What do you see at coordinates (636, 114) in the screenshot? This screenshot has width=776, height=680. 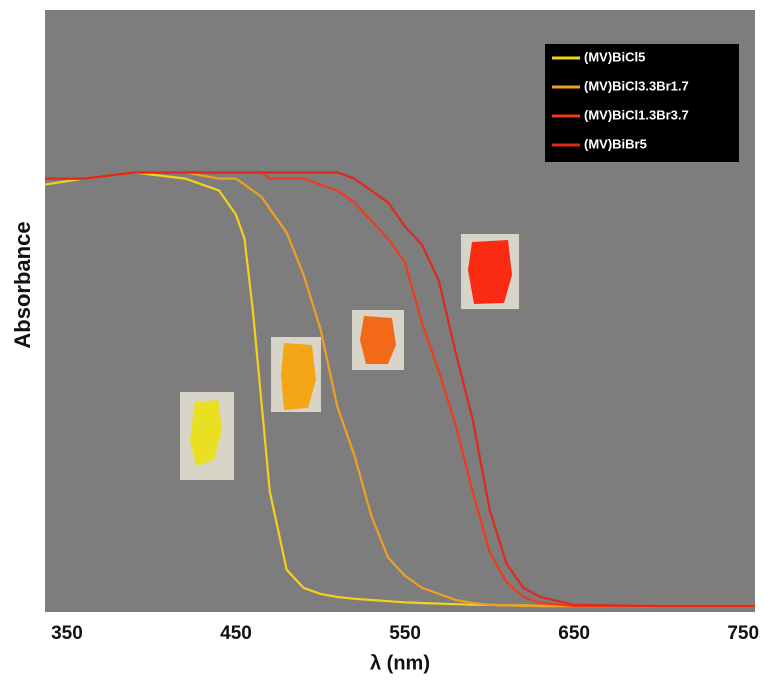 I see `legend-label: (MV)BiCl1.3Br3.7` at bounding box center [636, 114].